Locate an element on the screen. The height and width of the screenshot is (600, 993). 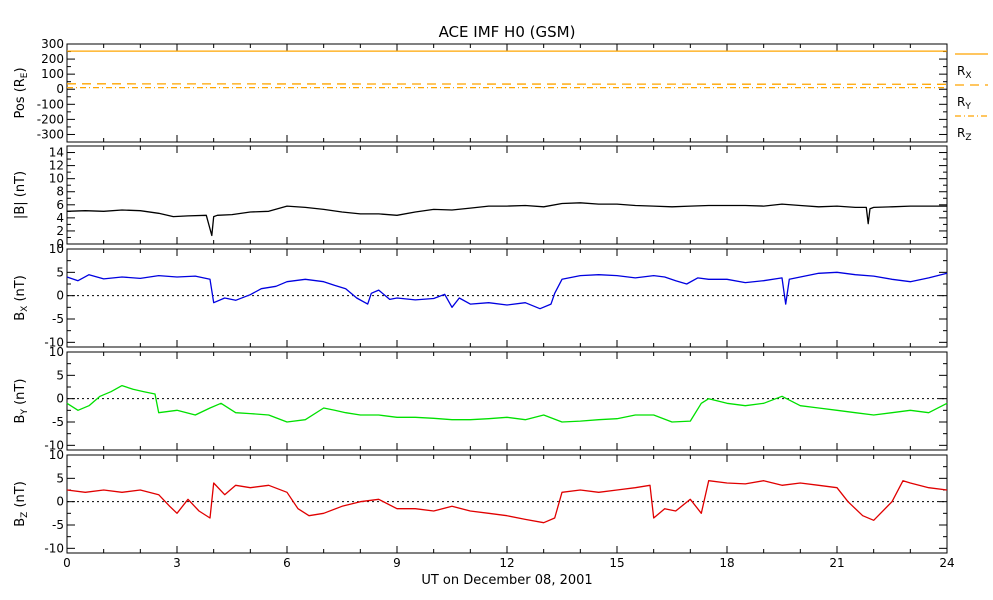
y-tick-label: 200 is located at coordinates (52, 59).